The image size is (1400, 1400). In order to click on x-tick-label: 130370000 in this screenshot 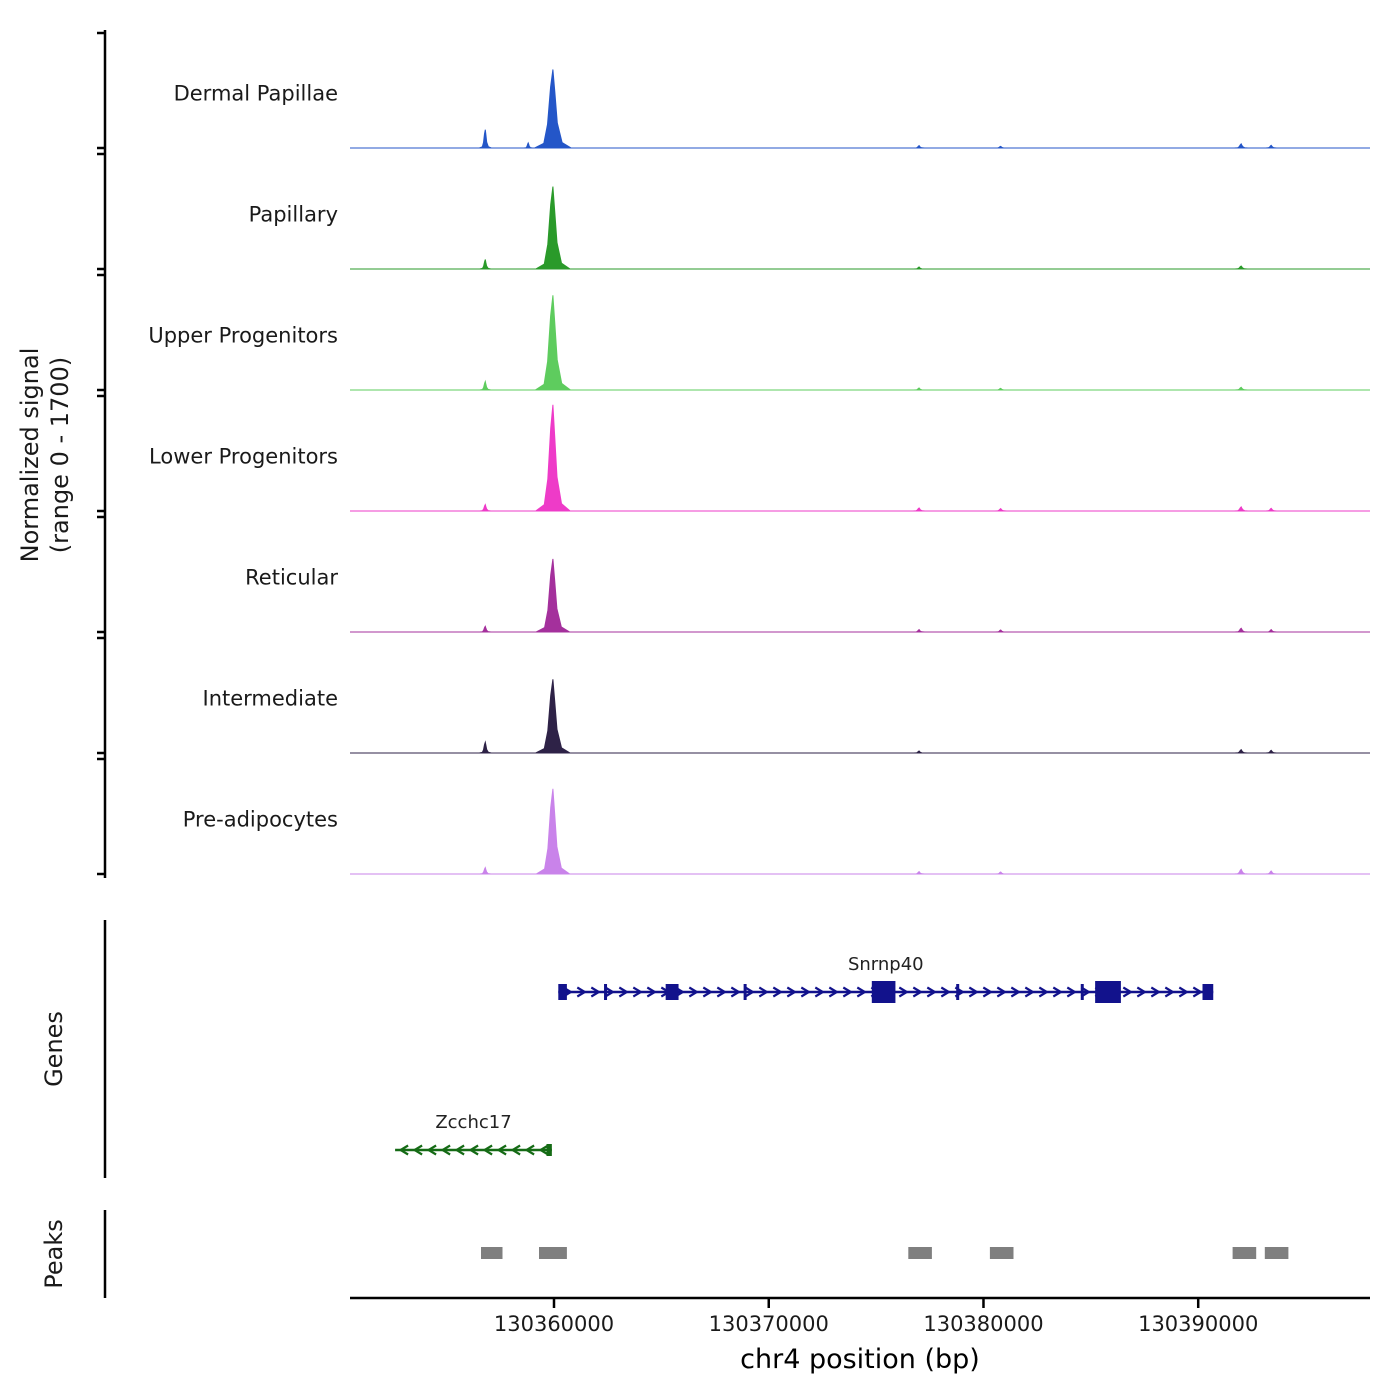, I will do `click(769, 1324)`.